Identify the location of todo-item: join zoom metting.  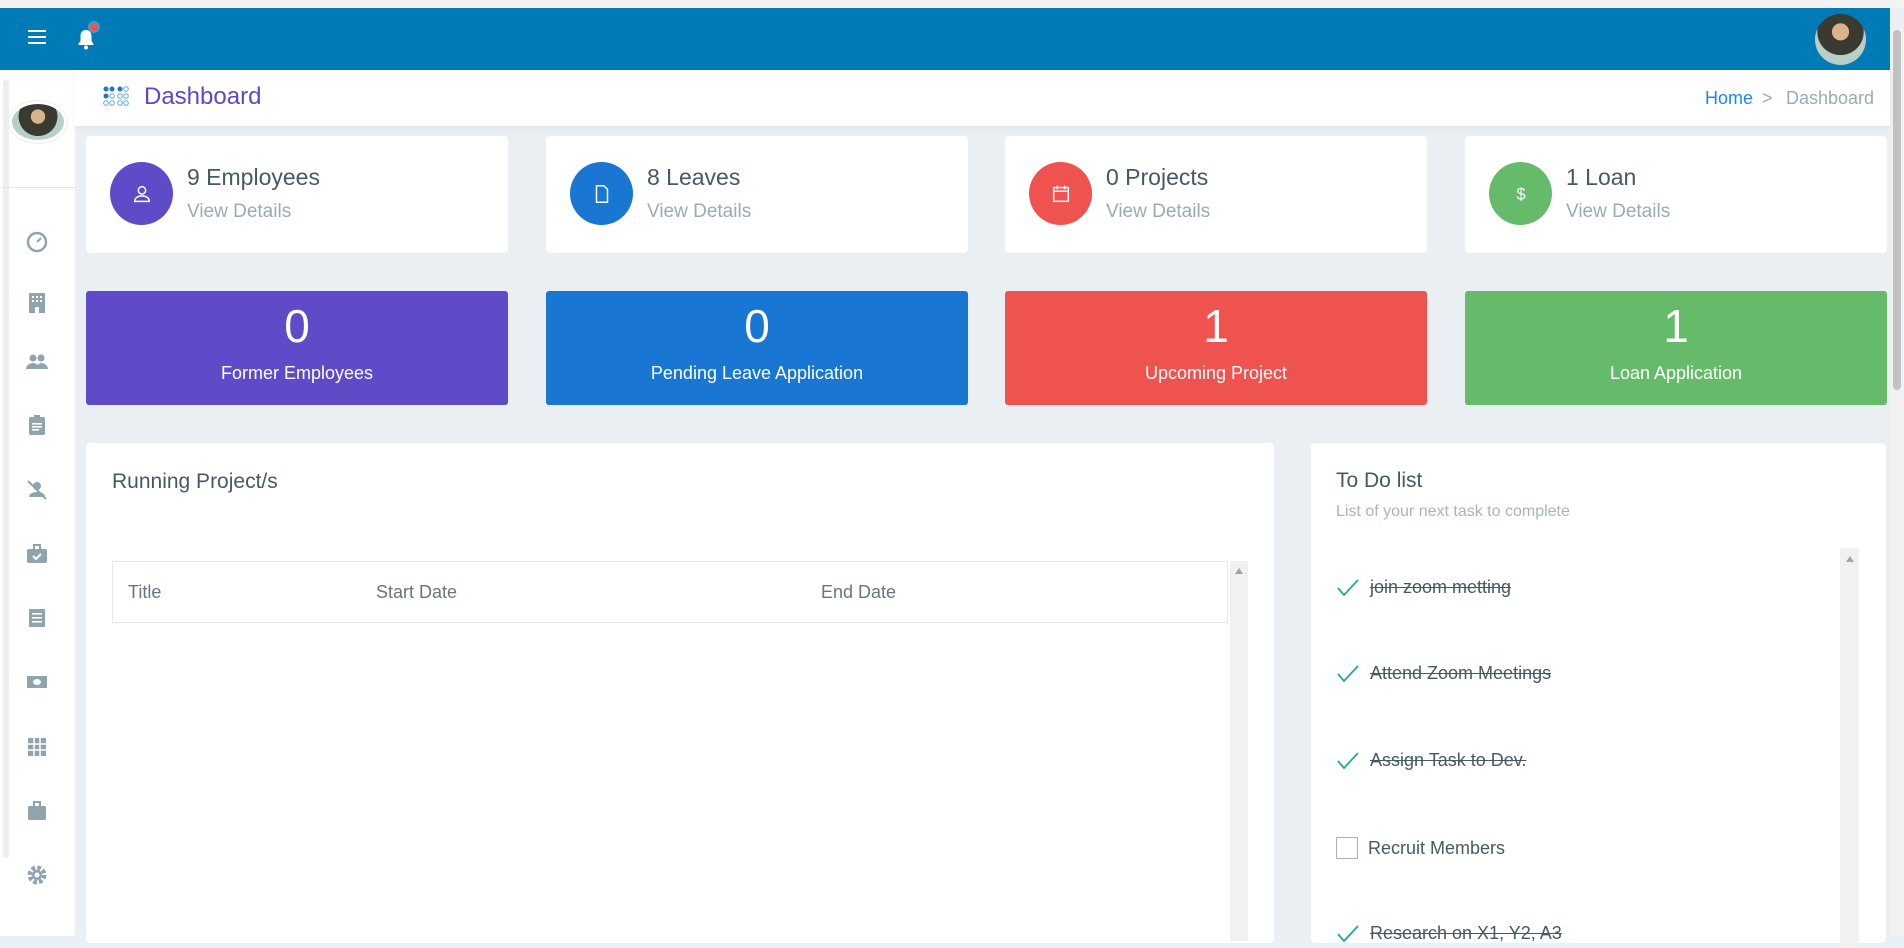
(1423, 587).